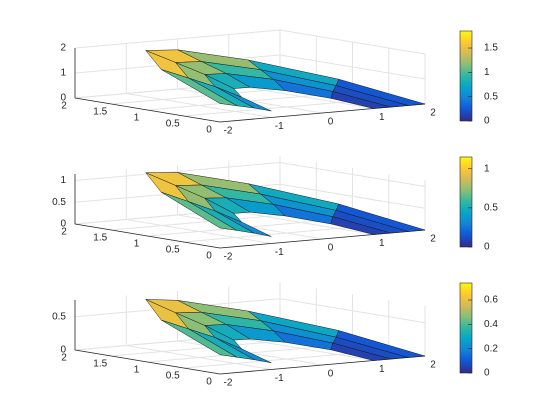 The height and width of the screenshot is (420, 560). What do you see at coordinates (491, 48) in the screenshot?
I see `colorbar-tick-label: 1.5` at bounding box center [491, 48].